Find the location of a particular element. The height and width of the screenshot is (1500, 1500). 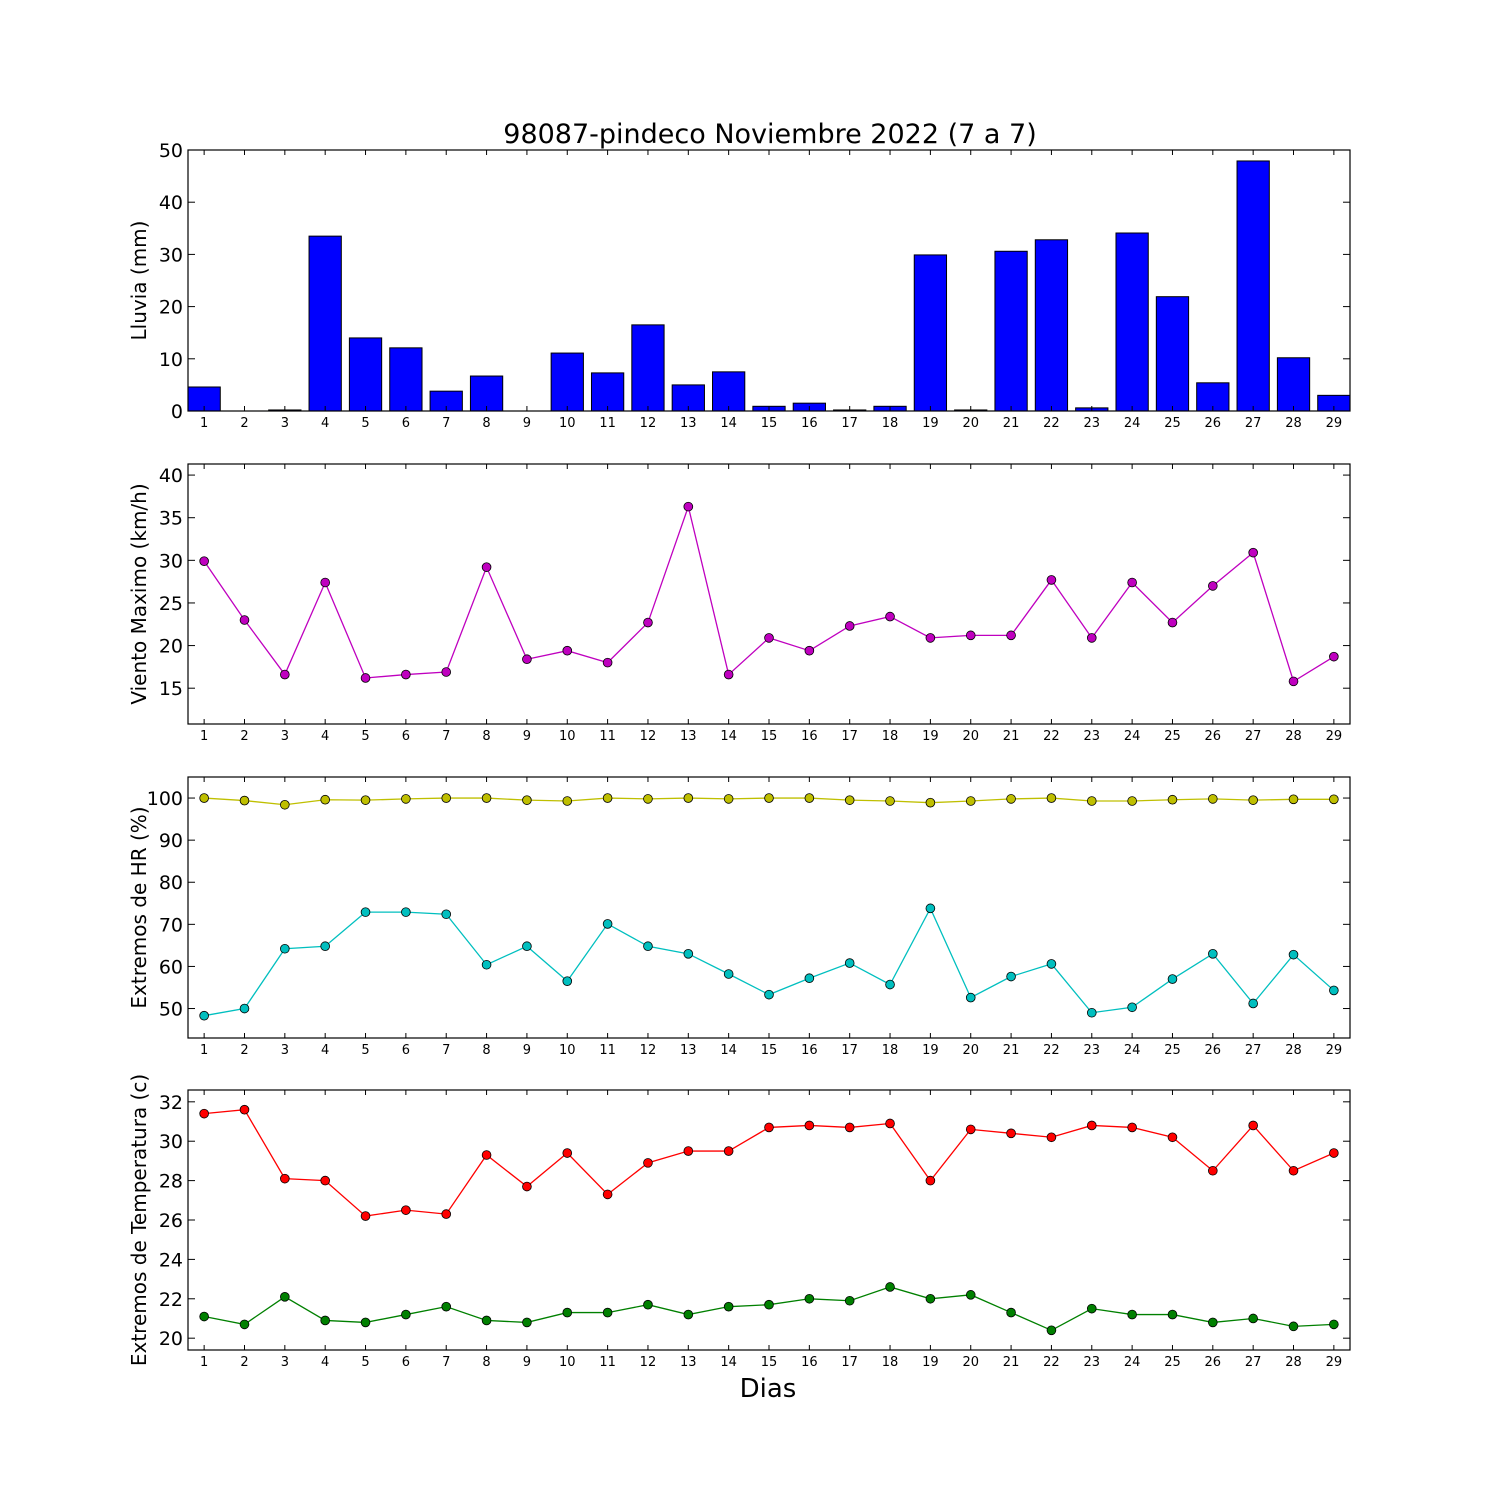

x-tick-label: 23 is located at coordinates (1092, 1362).